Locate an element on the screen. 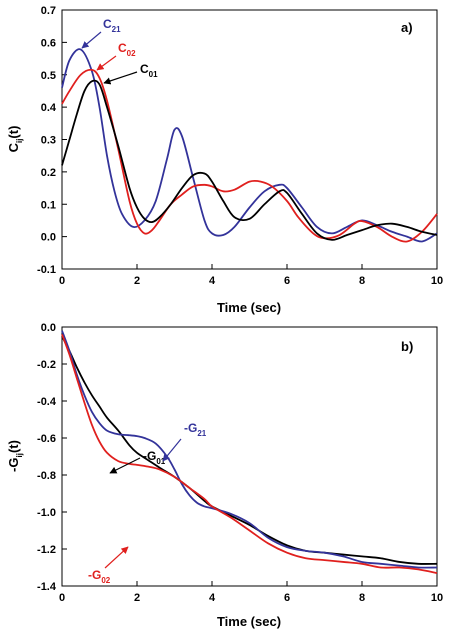 Image resolution: width=450 pixels, height=638 pixels. svg-text: C02 is located at coordinates (127, 49).